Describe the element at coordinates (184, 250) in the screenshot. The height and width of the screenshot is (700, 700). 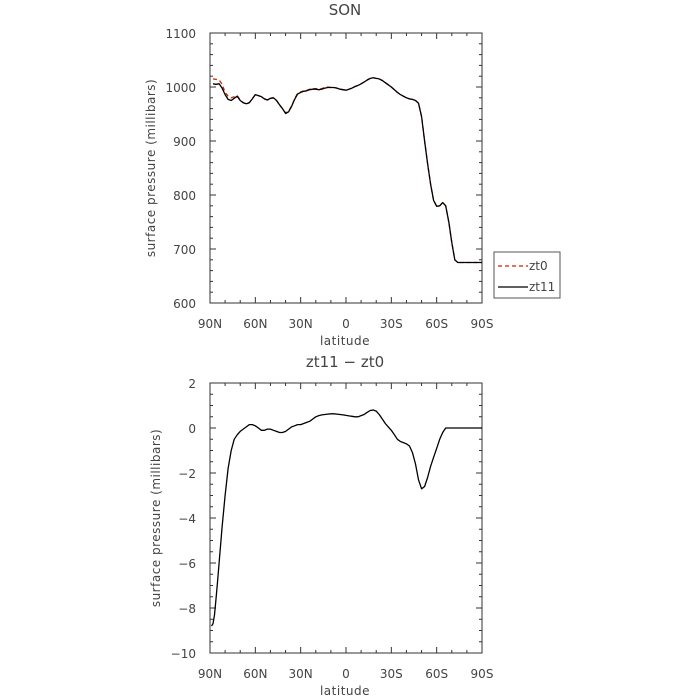
I see `y-tick-label: 700` at that location.